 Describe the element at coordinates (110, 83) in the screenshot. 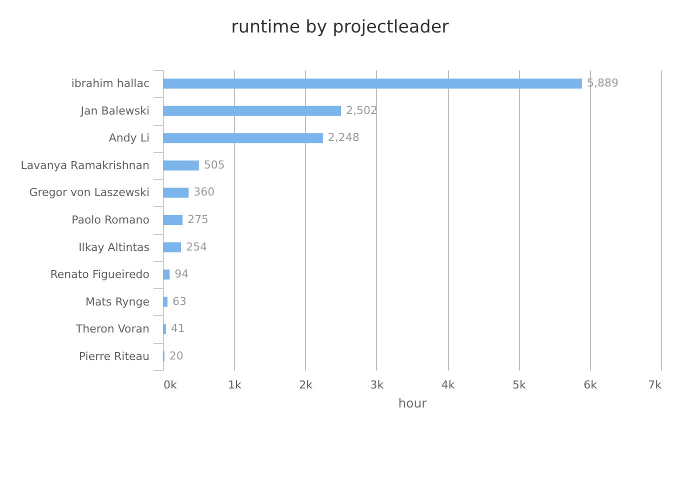

I see `y-tick-label: ibrahim hallac` at that location.